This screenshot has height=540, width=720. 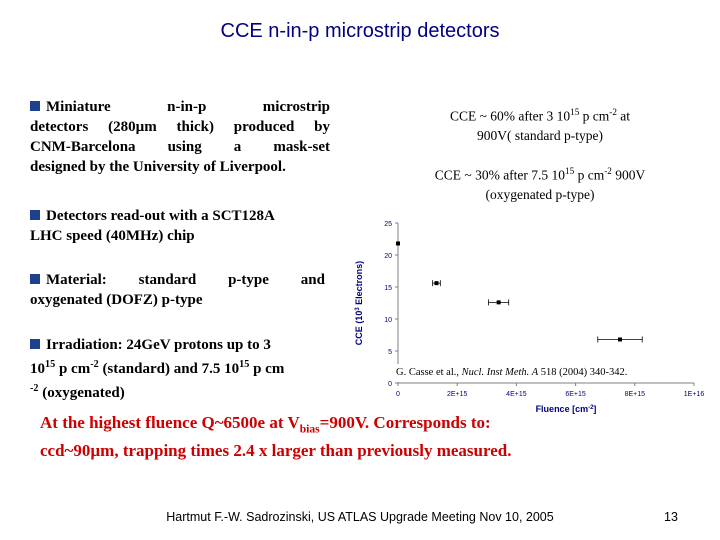 What do you see at coordinates (77, 392) in the screenshot?
I see `bullet-4-line-3: -2 (oxygenated)` at bounding box center [77, 392].